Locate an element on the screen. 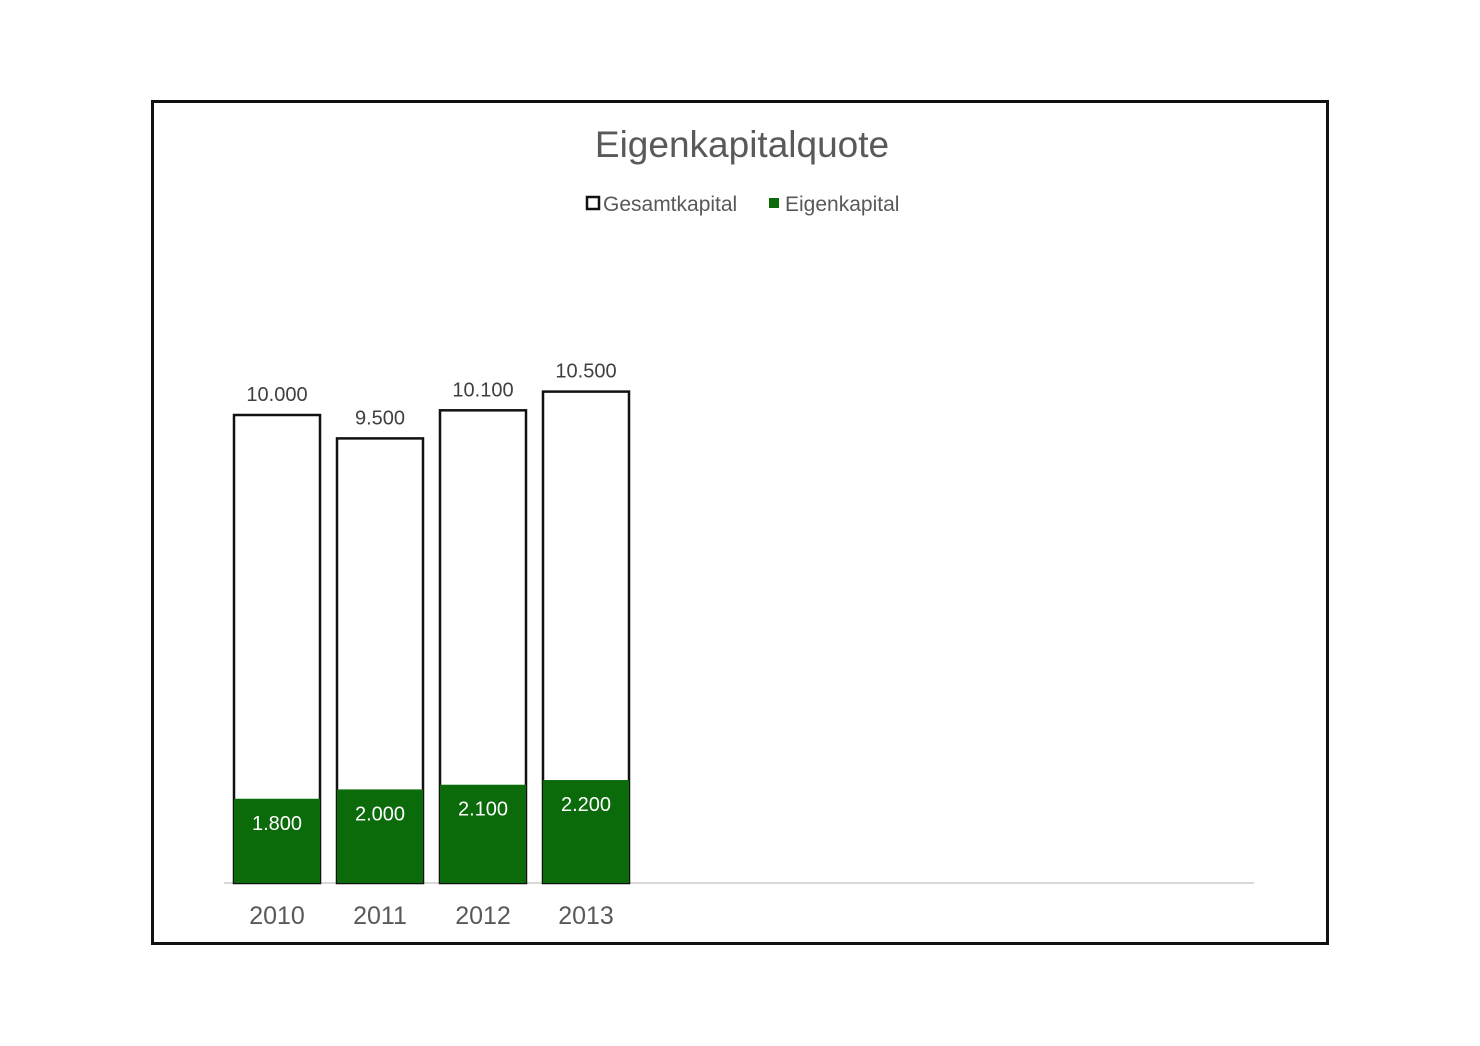 The height and width of the screenshot is (1046, 1480). x-tick-label-2013: 2013 is located at coordinates (586, 916).